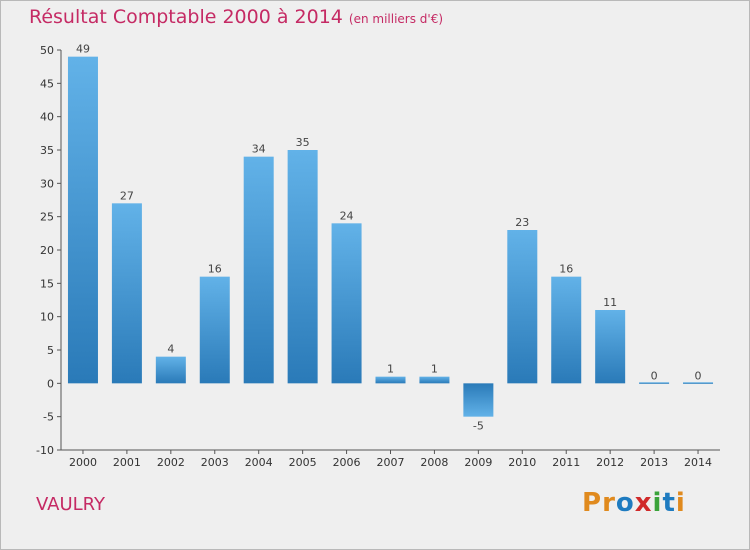  I want to click on data-label: 4, so click(170, 349).